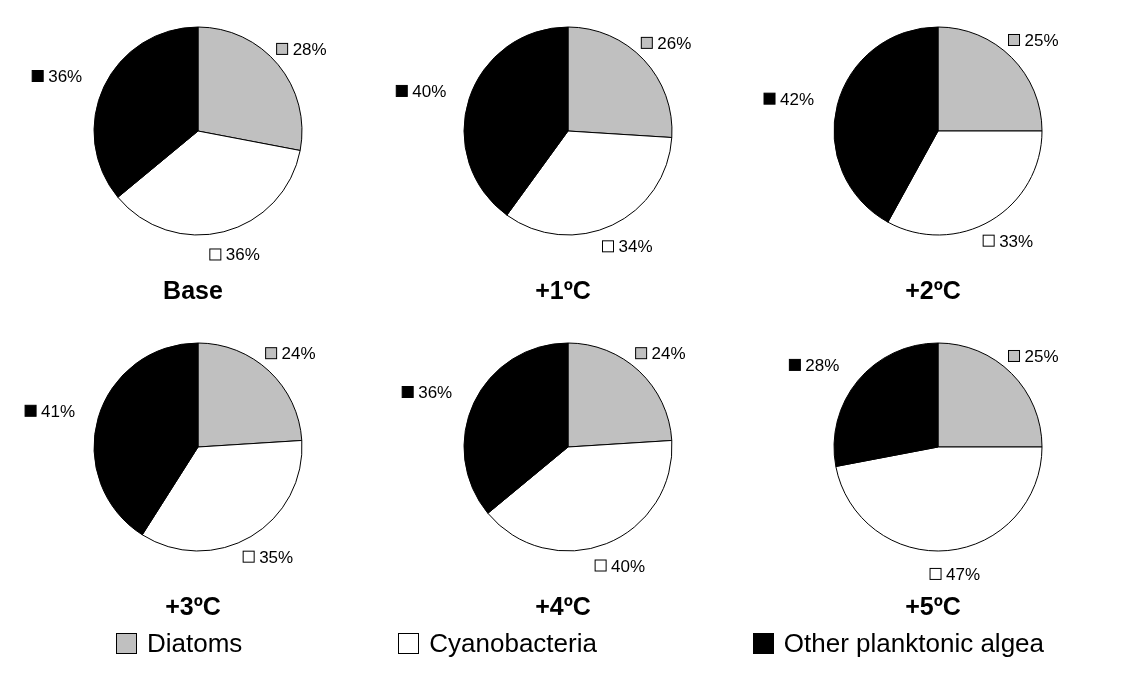  Describe the element at coordinates (635, 247) in the screenshot. I see `data-label: 34%` at that location.